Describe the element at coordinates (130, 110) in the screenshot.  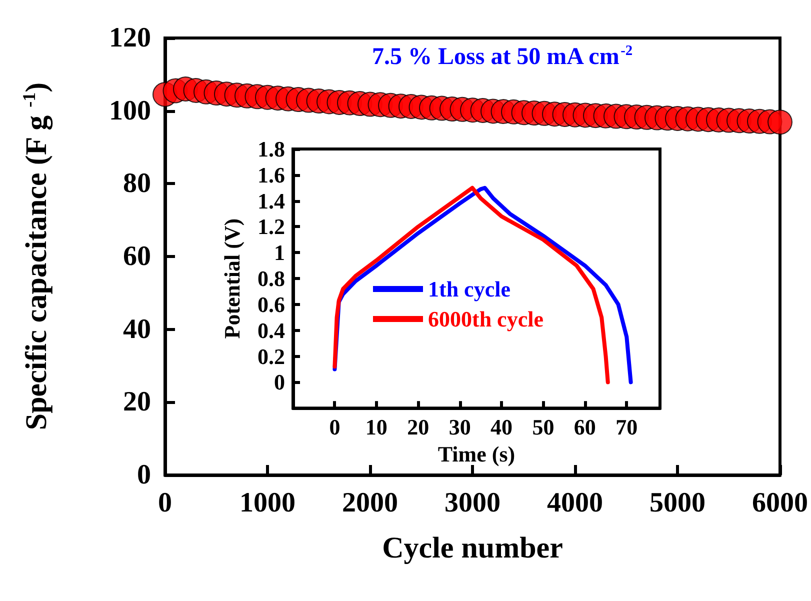
I see `y-tick-label: 100` at that location.